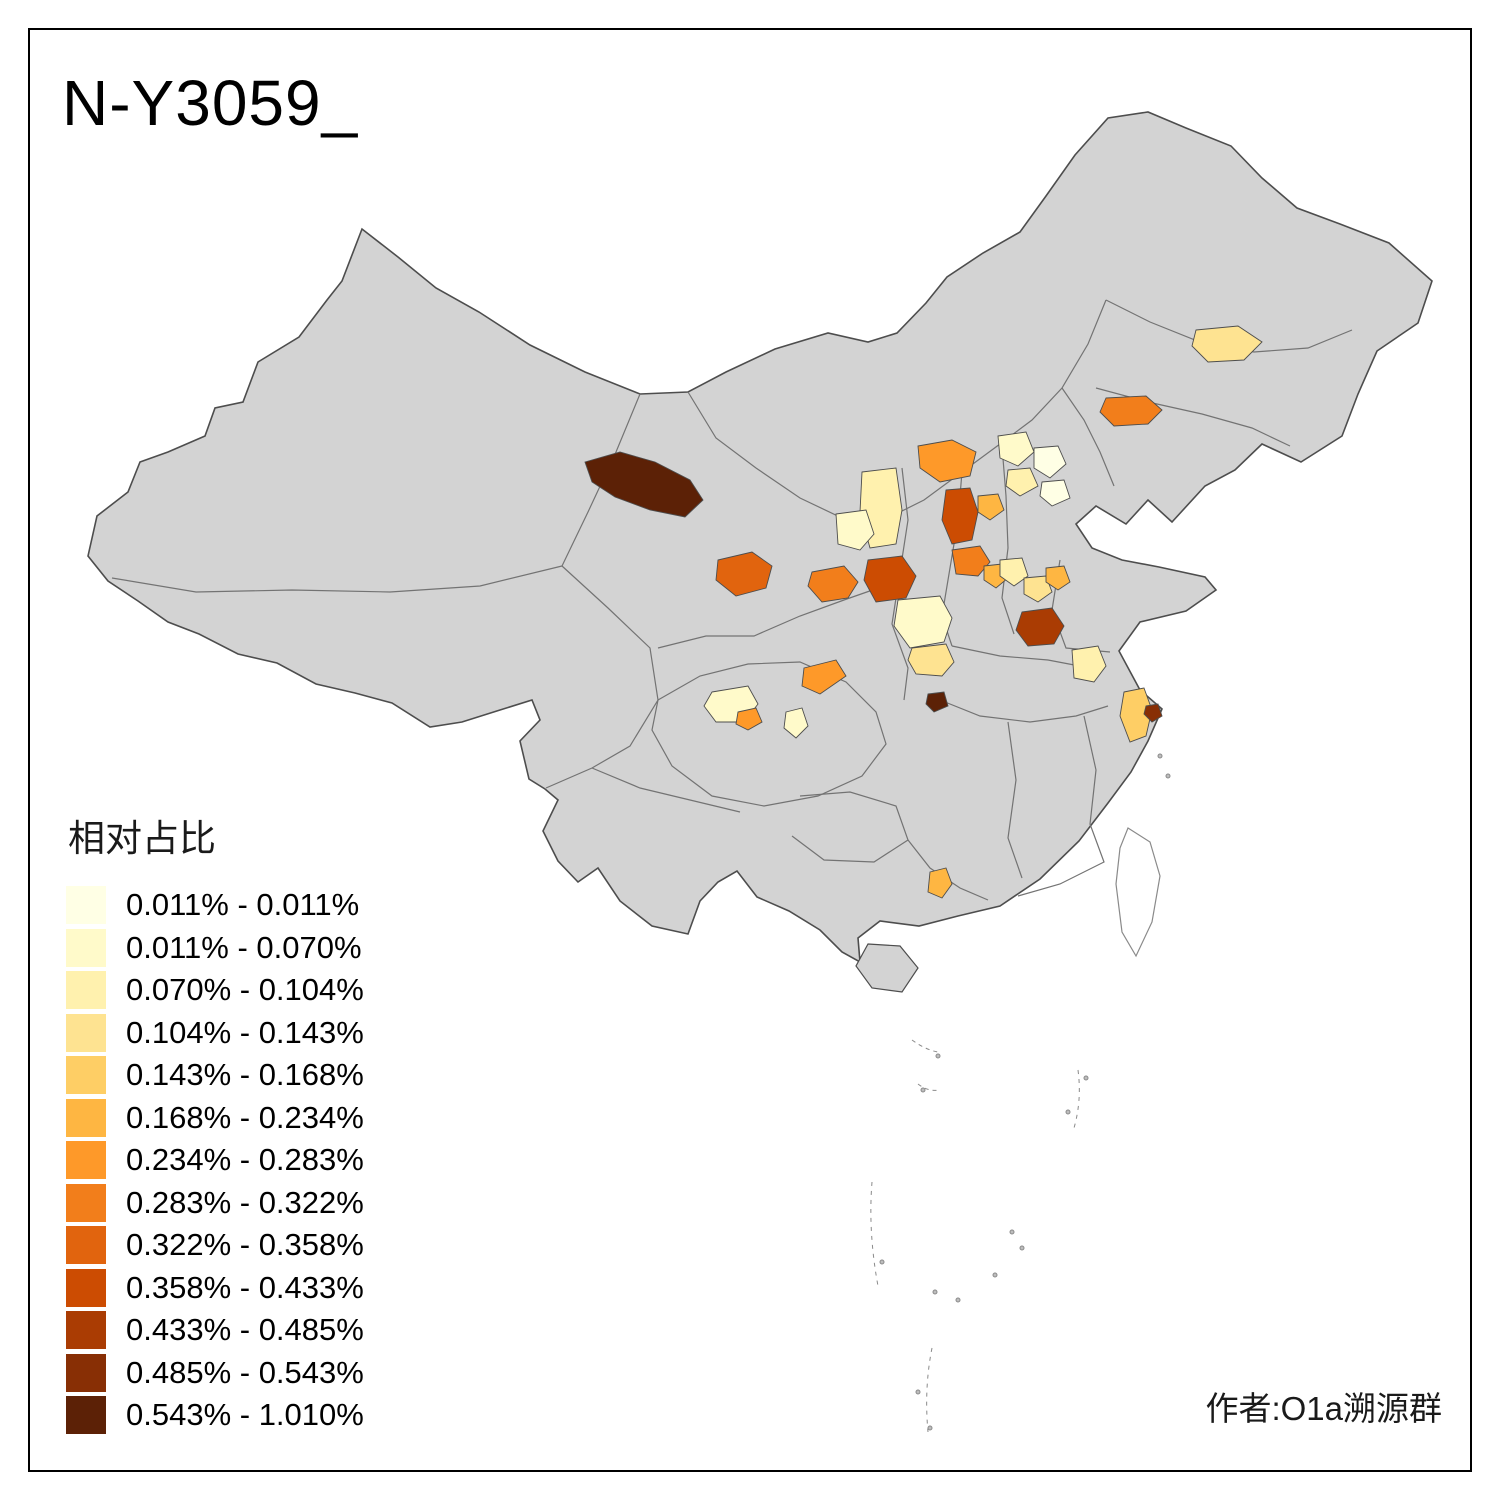  What do you see at coordinates (1138, 892) in the screenshot?
I see `taiwan-island` at bounding box center [1138, 892].